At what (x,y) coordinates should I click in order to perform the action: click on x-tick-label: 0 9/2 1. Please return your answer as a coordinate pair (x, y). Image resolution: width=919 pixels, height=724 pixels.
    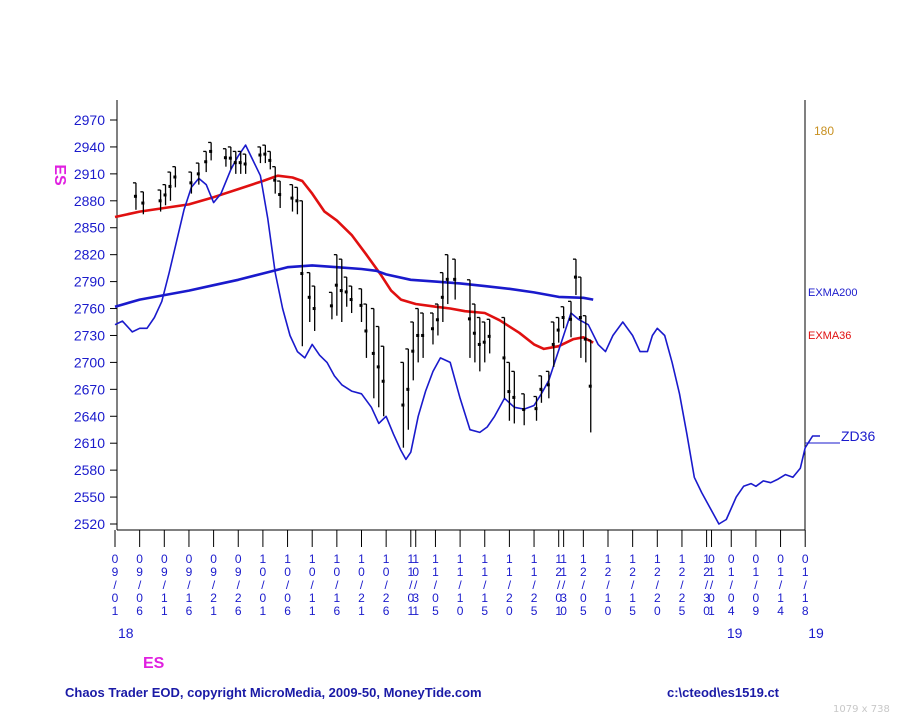
    Looking at the image, I should click on (213, 585).